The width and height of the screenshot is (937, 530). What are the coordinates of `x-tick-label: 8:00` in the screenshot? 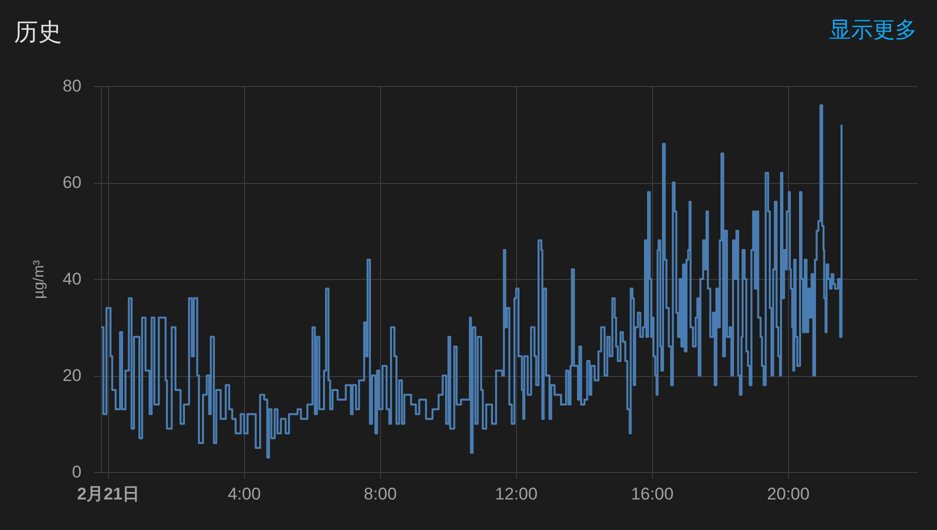 It's located at (380, 494).